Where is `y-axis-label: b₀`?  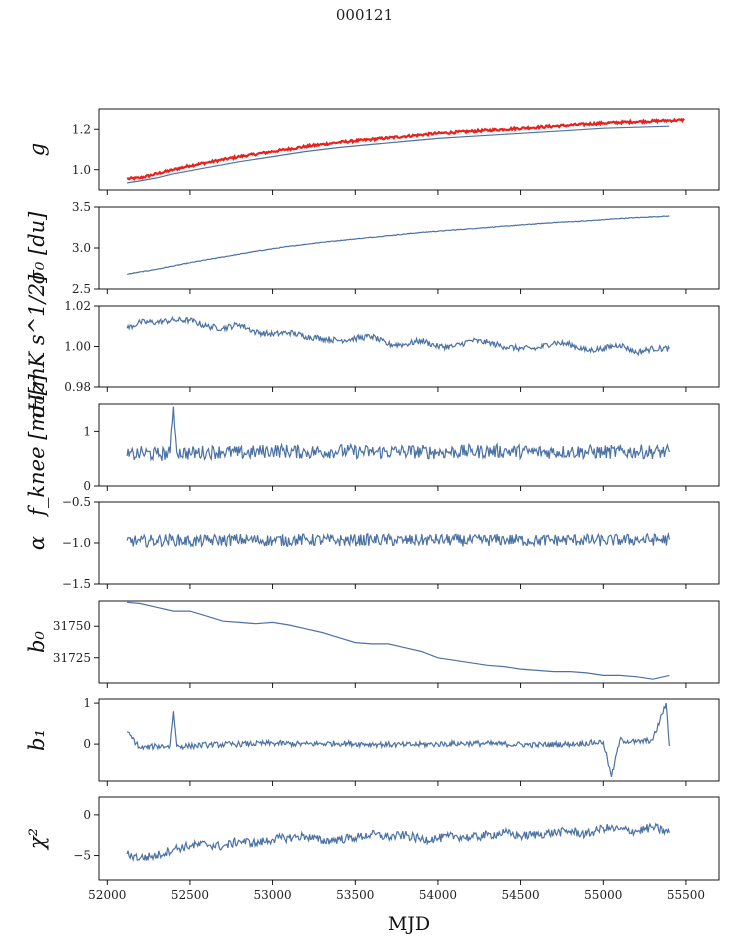 y-axis-label: b₀ is located at coordinates (37, 641).